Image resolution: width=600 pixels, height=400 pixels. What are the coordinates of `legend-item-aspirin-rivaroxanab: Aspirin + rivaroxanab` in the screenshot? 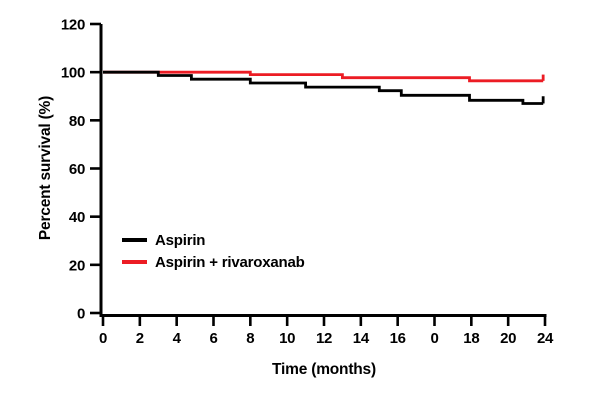 It's located at (213, 262).